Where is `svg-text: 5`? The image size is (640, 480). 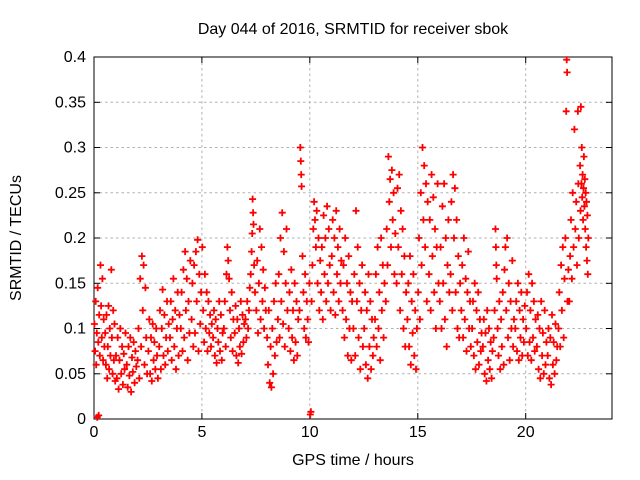 svg-text: 5 is located at coordinates (201, 432).